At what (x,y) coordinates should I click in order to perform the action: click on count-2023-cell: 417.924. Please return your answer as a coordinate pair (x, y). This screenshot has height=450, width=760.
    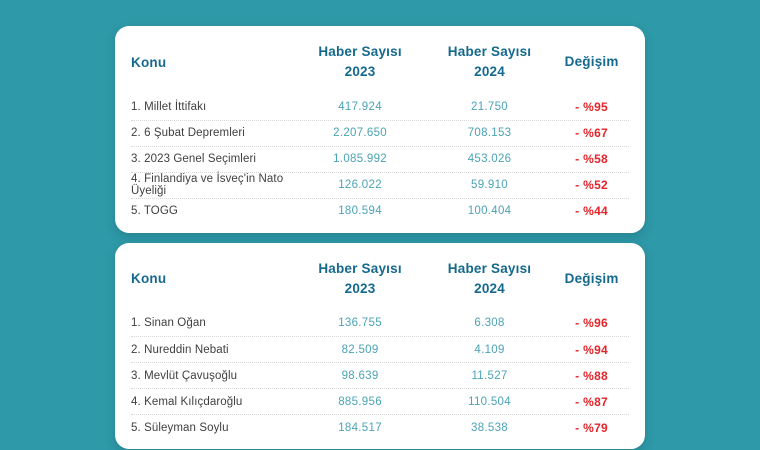
    Looking at the image, I should click on (360, 106).